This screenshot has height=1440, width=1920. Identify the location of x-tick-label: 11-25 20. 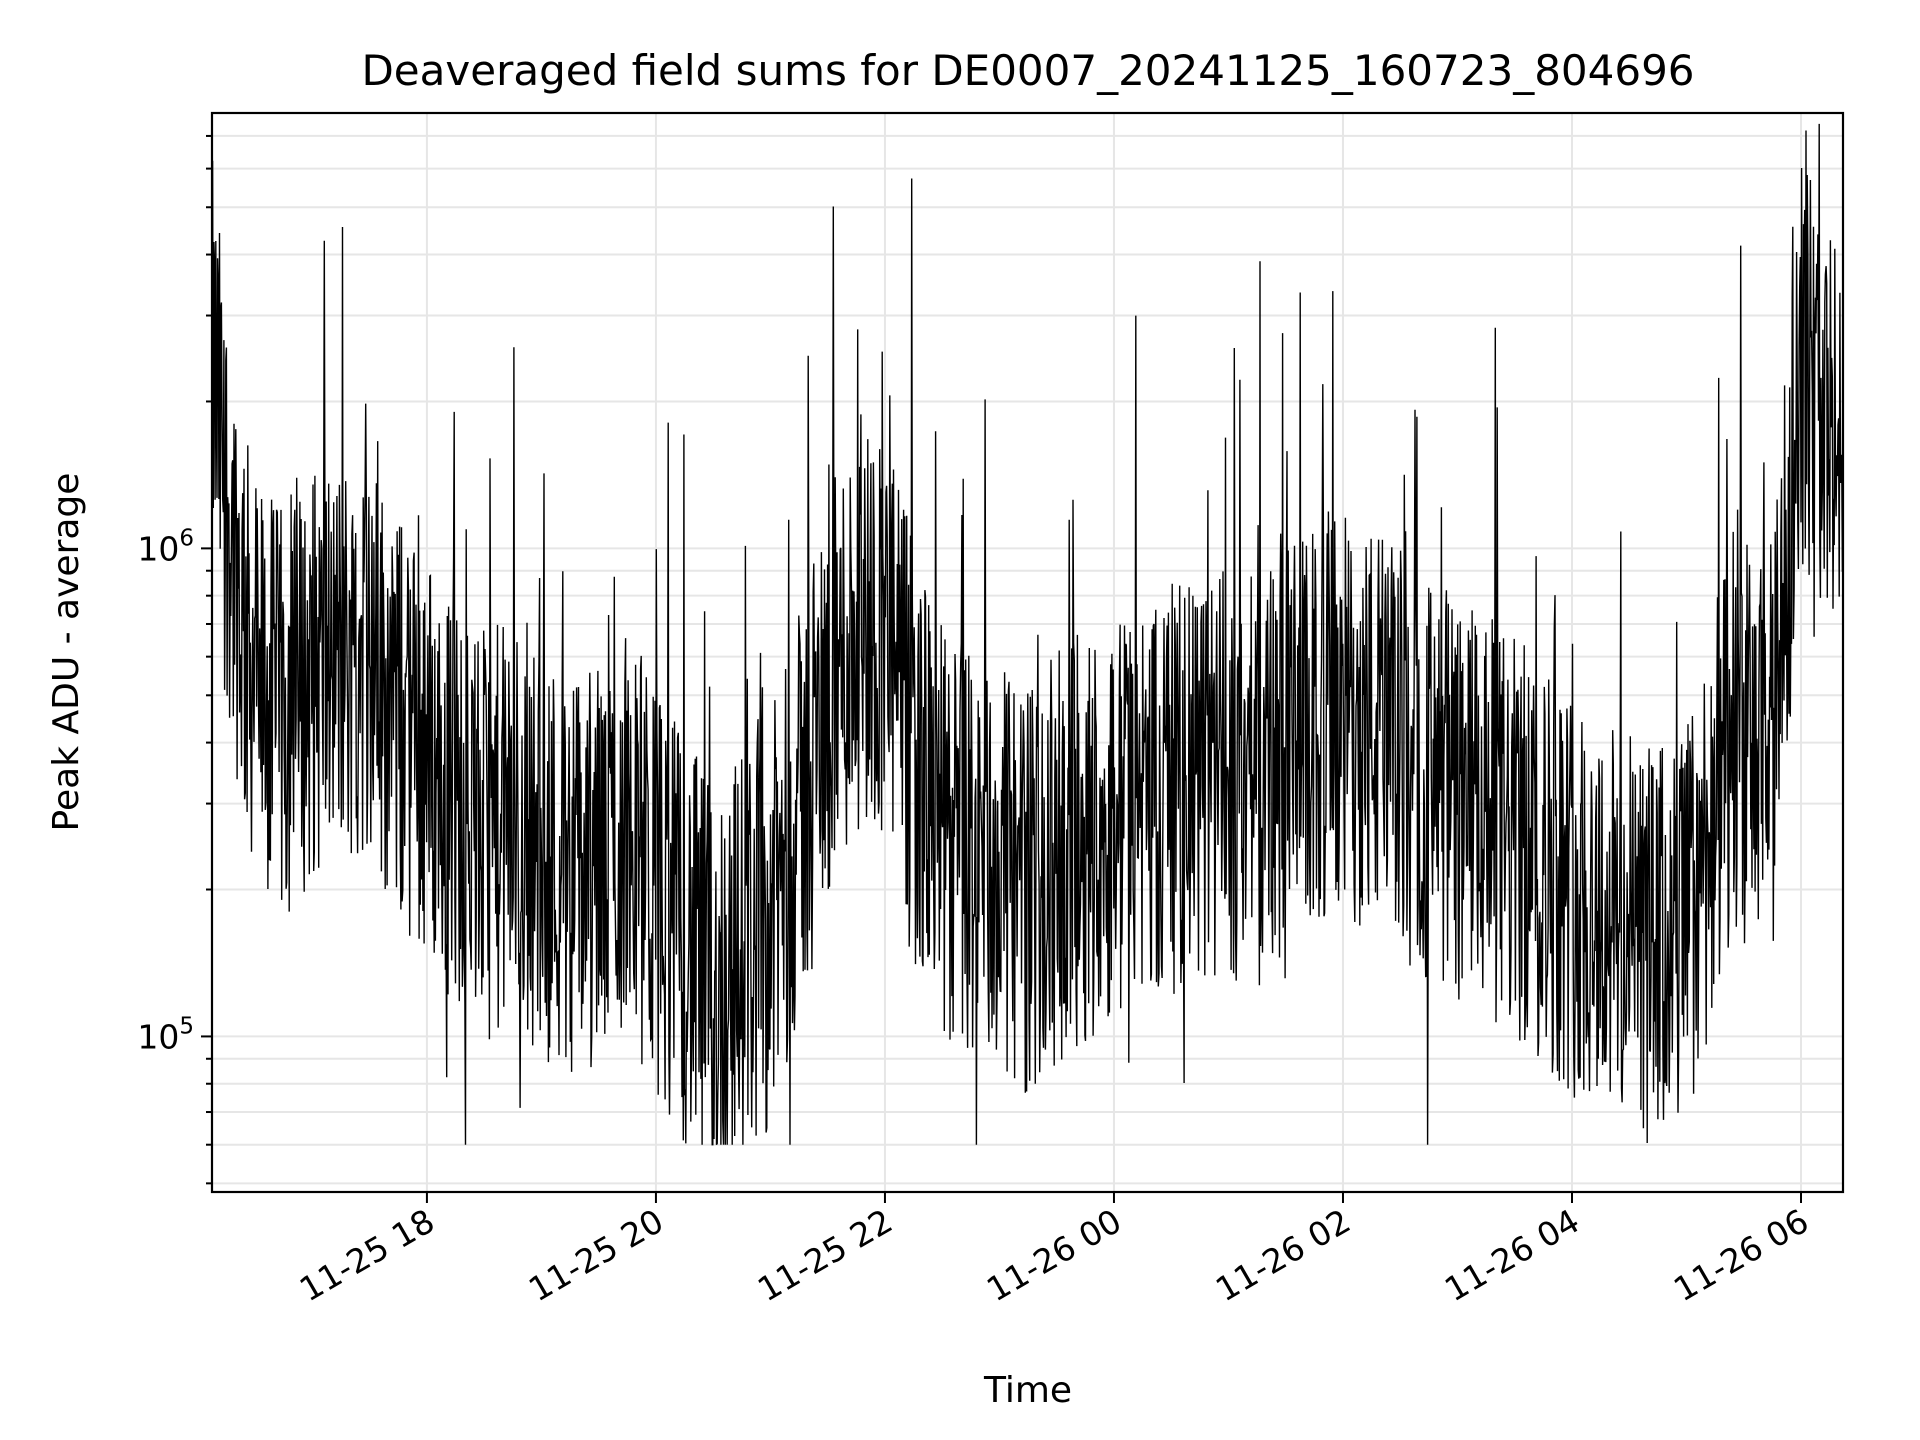
(596, 1255).